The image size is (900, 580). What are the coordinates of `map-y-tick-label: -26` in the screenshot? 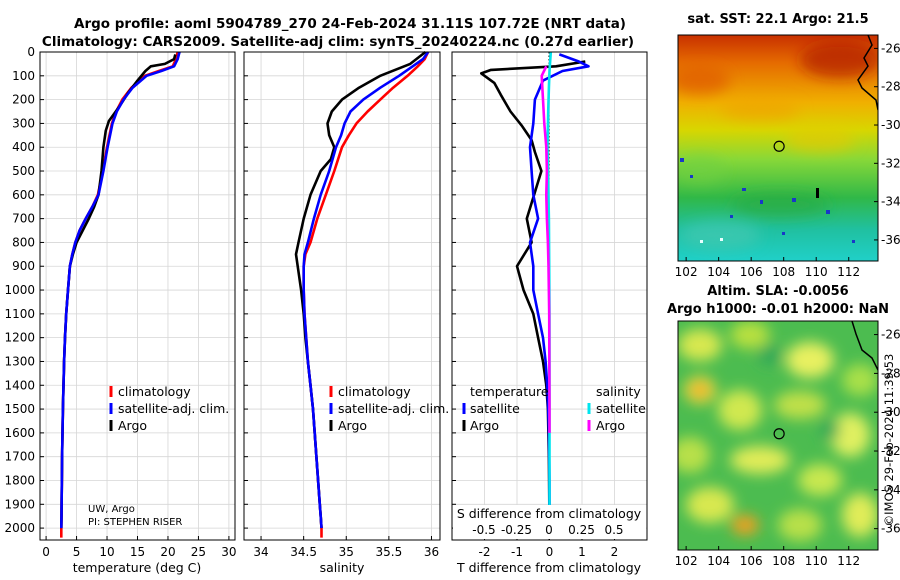 It's located at (890, 335).